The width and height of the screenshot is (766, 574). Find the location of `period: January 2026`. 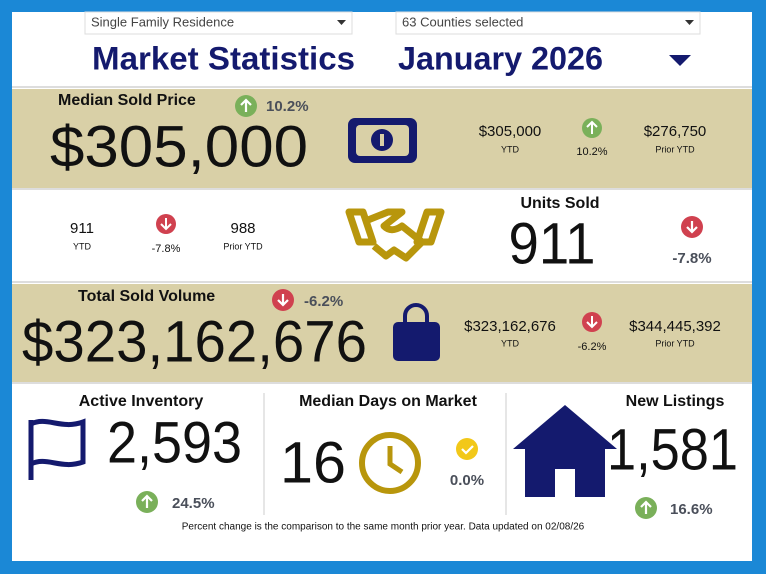

period: January 2026 is located at coordinates (500, 58).